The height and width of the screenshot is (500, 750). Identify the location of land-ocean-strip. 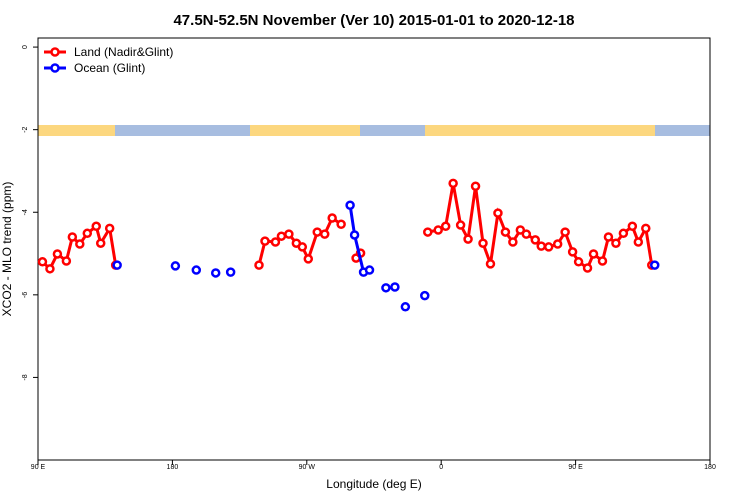
(374, 130).